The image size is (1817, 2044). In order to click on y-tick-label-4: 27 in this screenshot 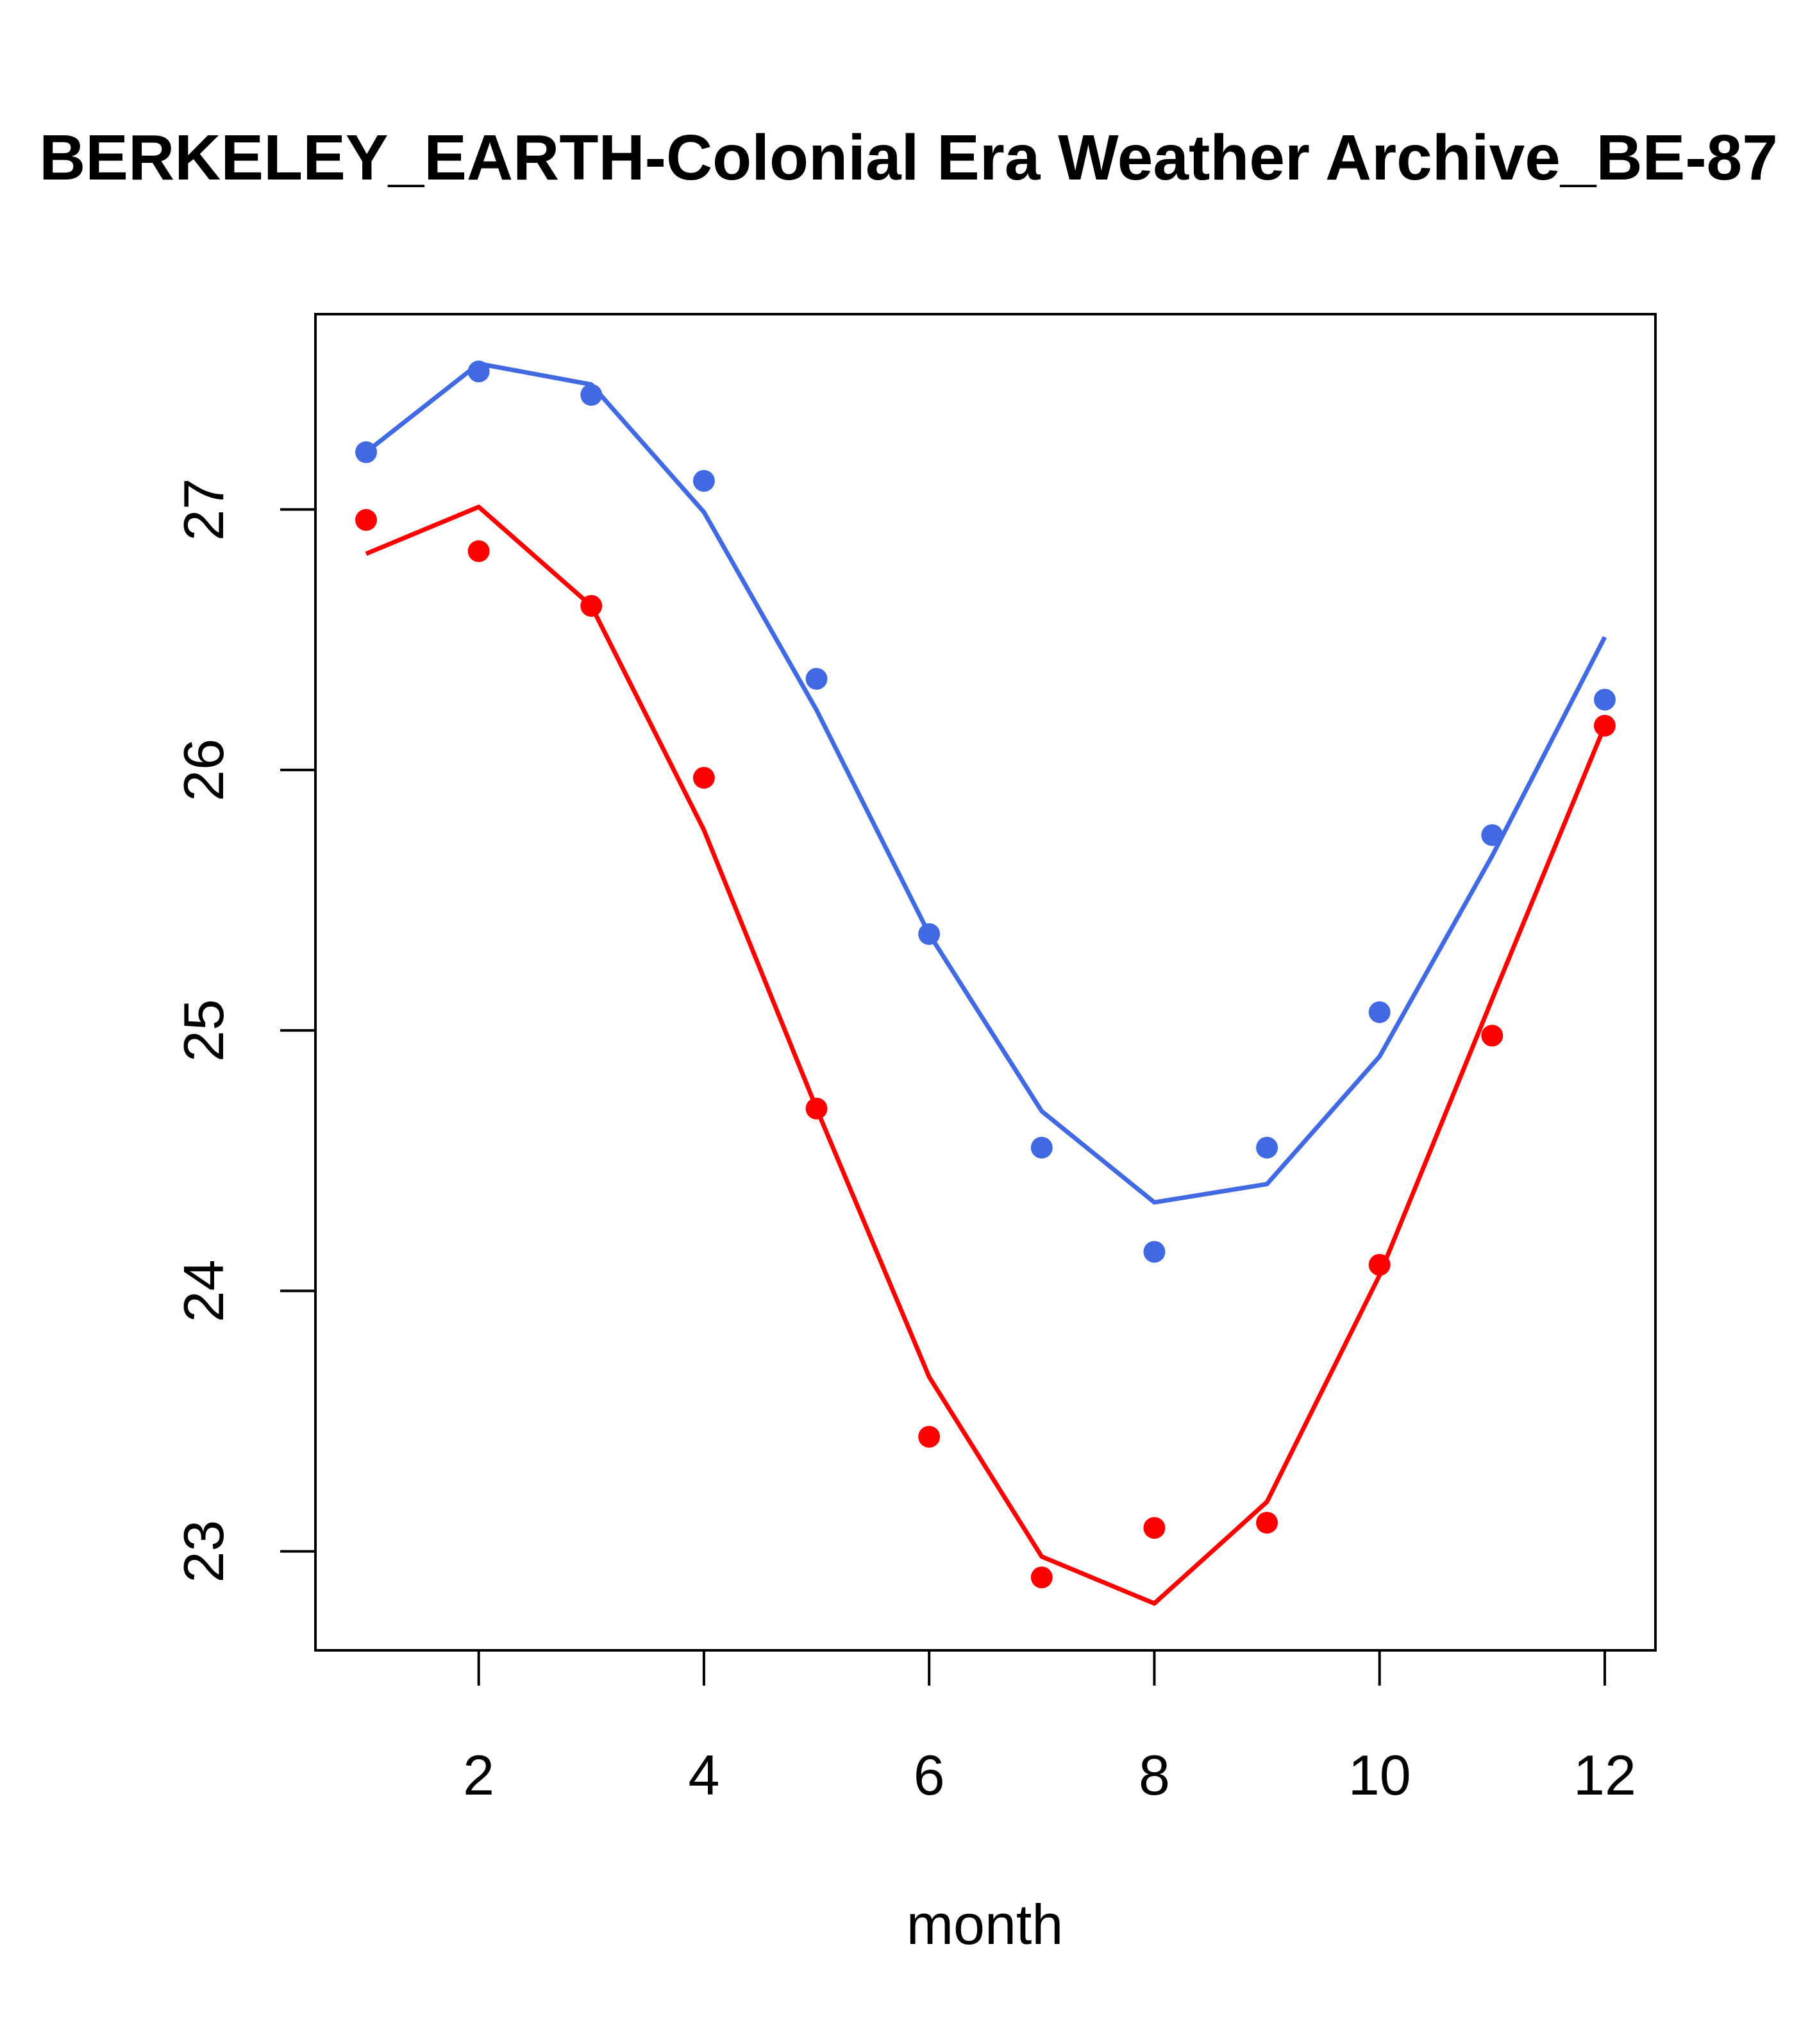, I will do `click(204, 510)`.